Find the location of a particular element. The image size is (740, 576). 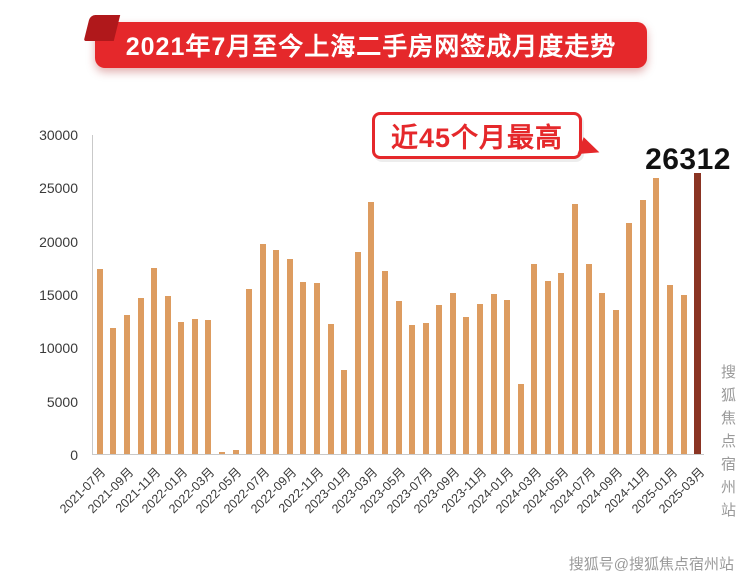

chart-title: 2021年7月至今上海二手房网签成月度走势 is located at coordinates (371, 47).